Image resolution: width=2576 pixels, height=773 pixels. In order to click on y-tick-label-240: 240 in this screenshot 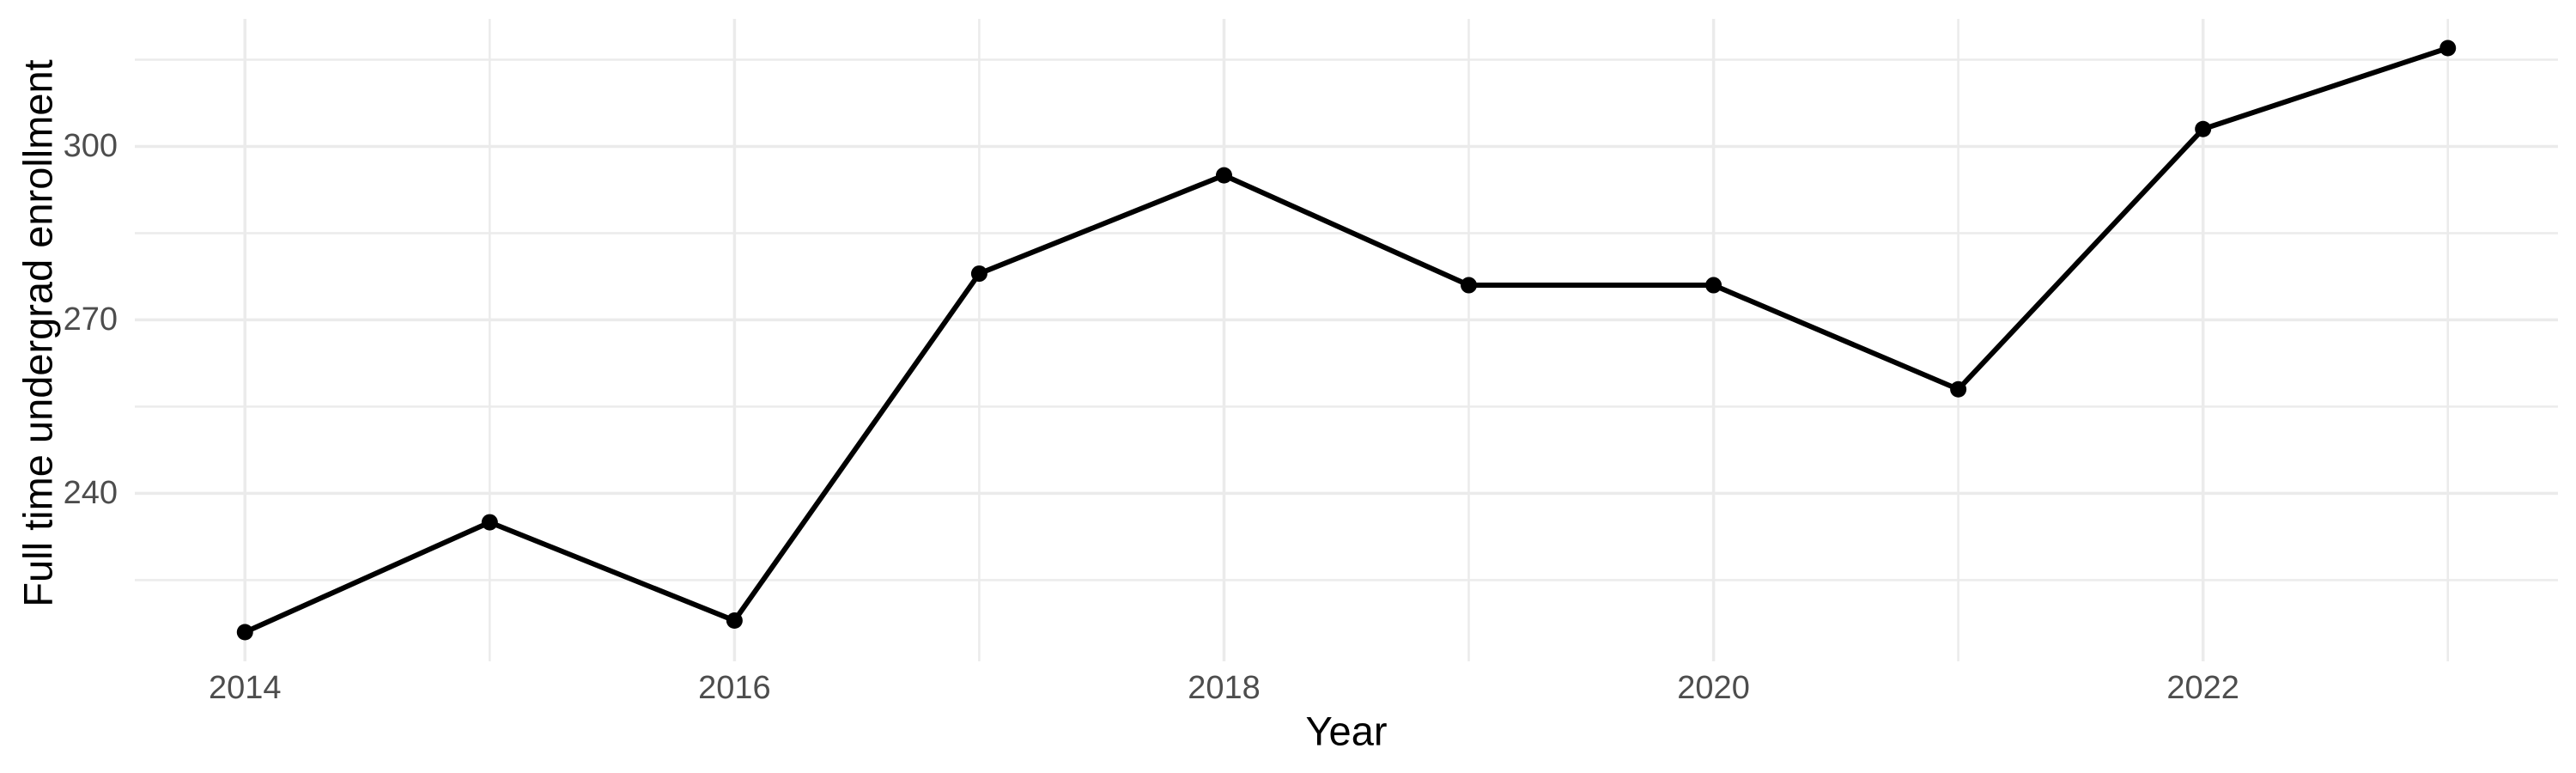, I will do `click(90, 493)`.